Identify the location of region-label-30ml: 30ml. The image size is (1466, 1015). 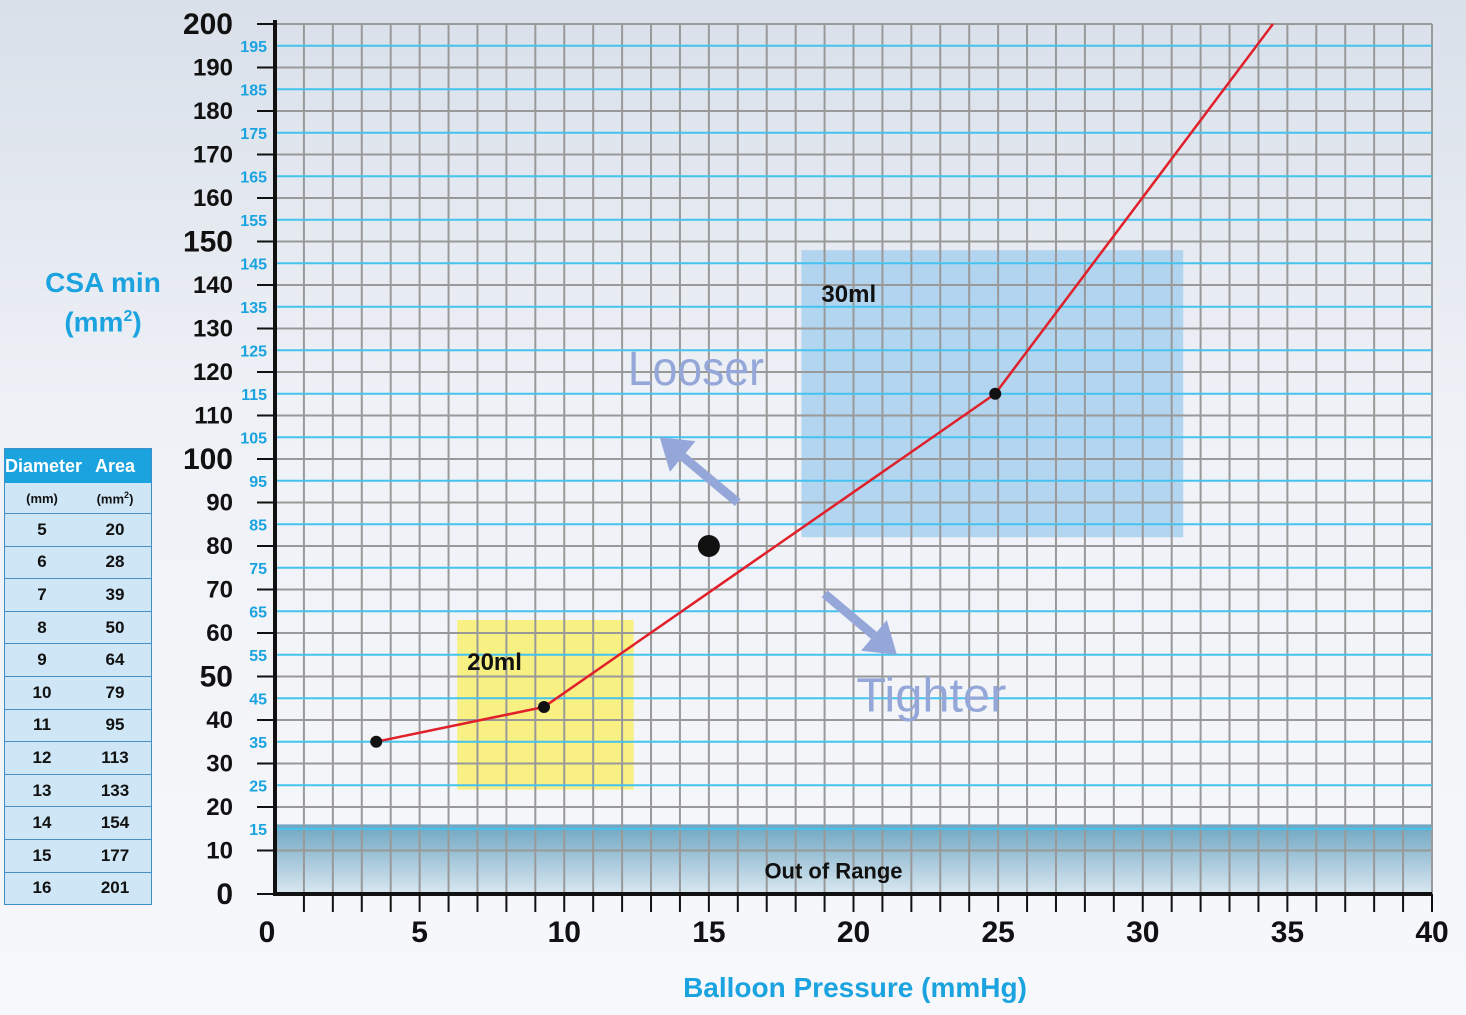
(848, 294).